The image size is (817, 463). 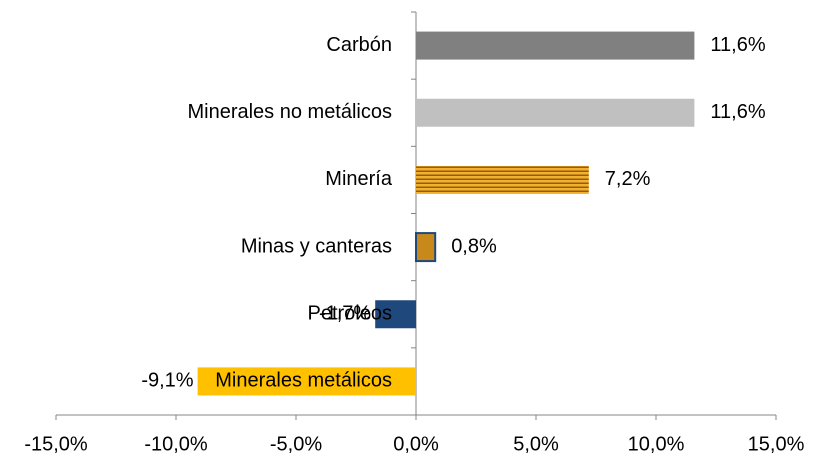 I want to click on value-label: 7,2%, so click(x=628, y=179).